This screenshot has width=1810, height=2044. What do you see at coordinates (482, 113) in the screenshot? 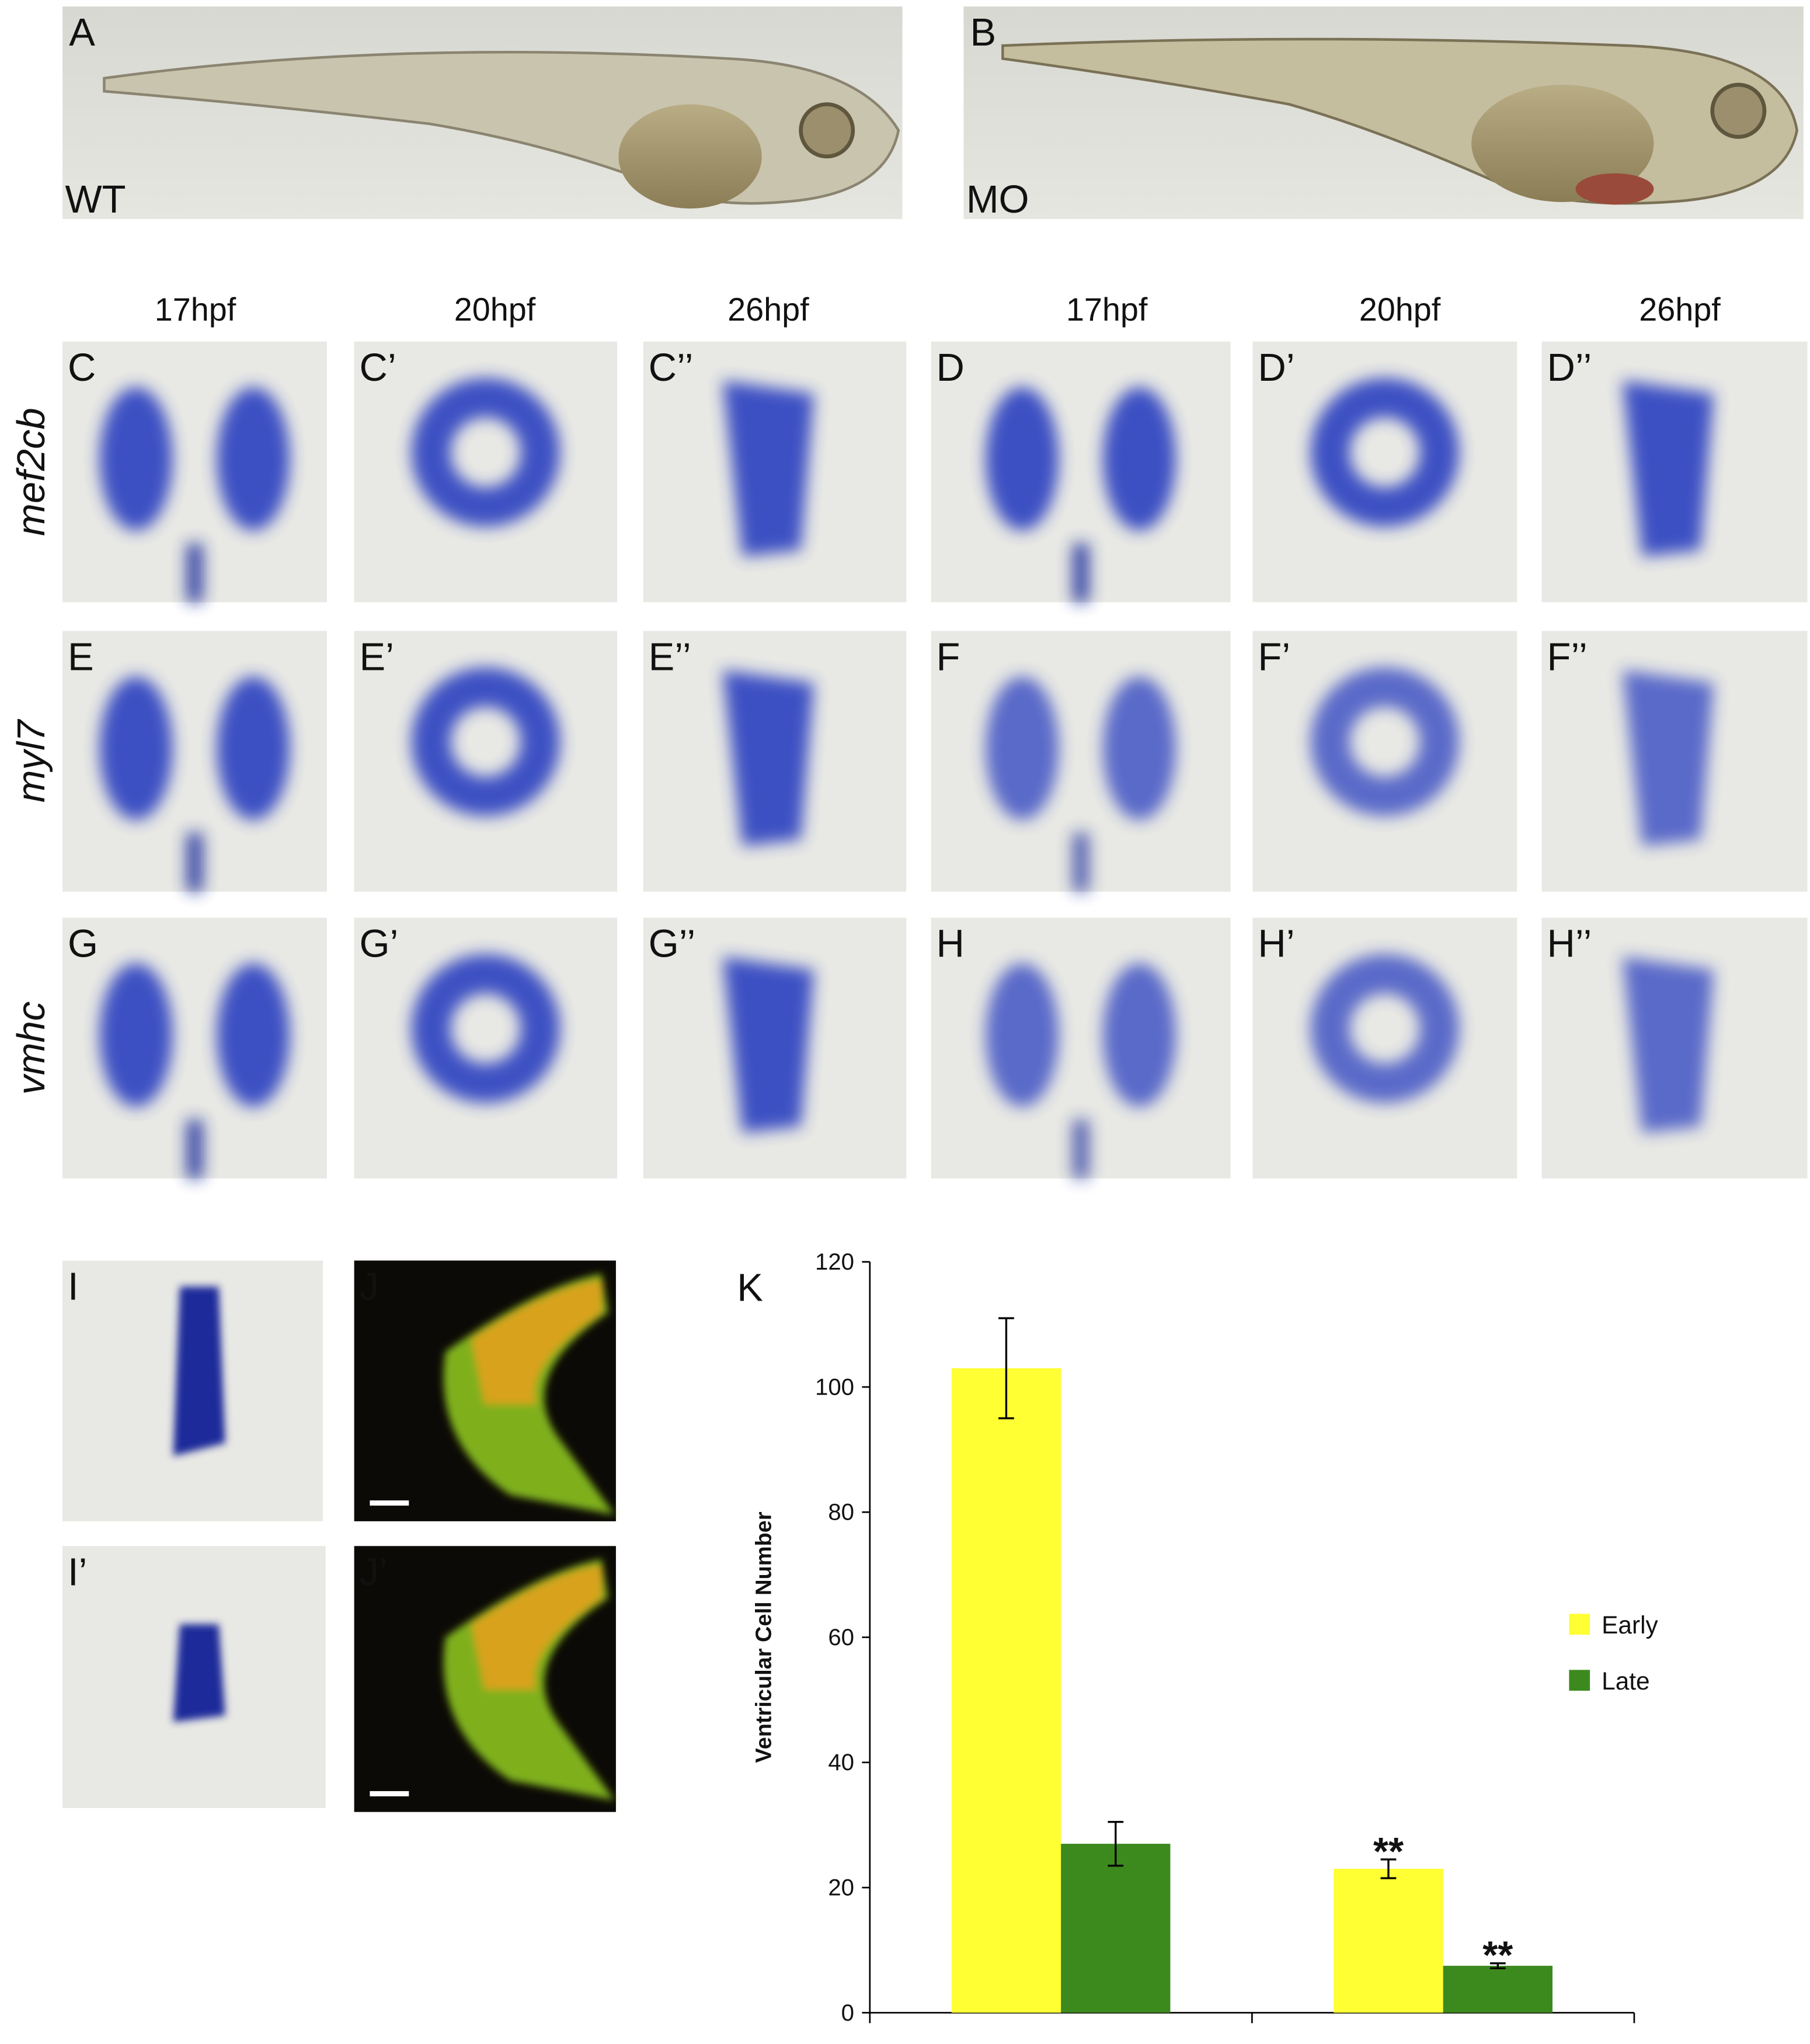
I see `embryo-photo-a` at bounding box center [482, 113].